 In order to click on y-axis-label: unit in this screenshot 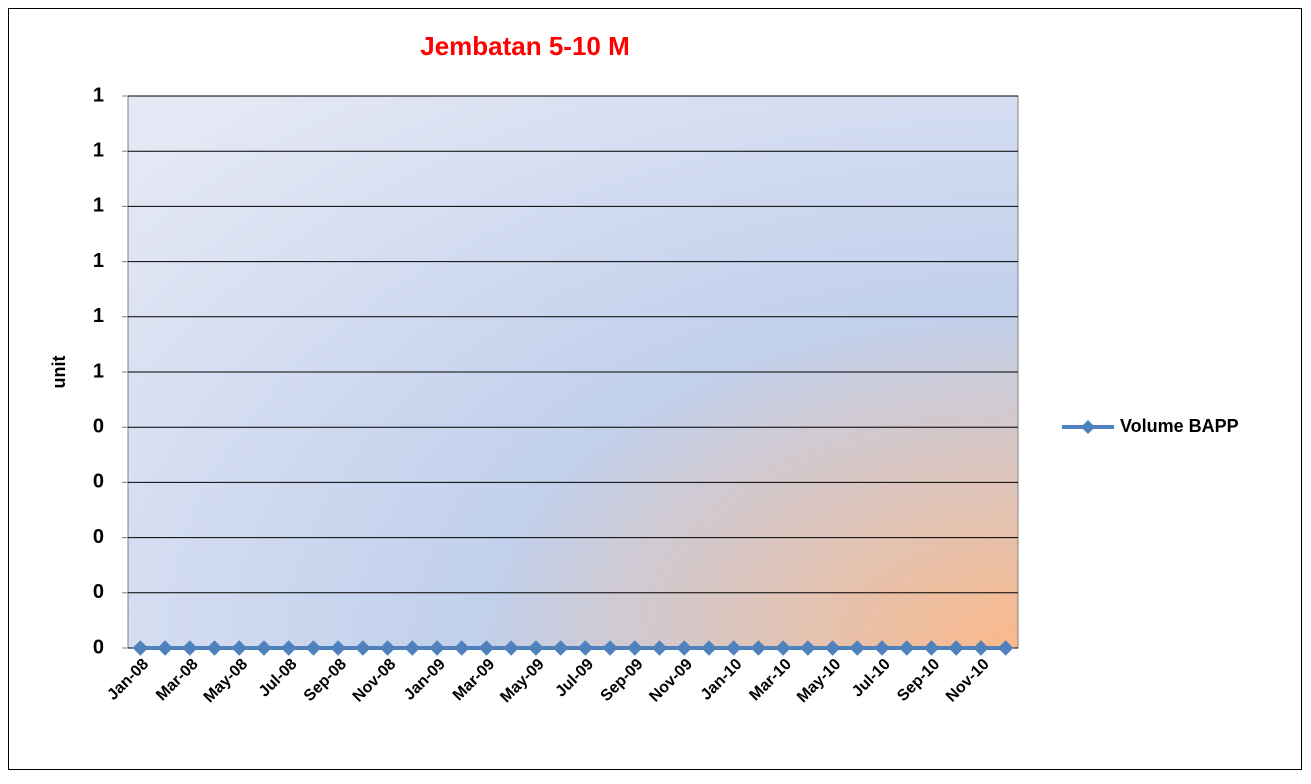, I will do `click(59, 372)`.